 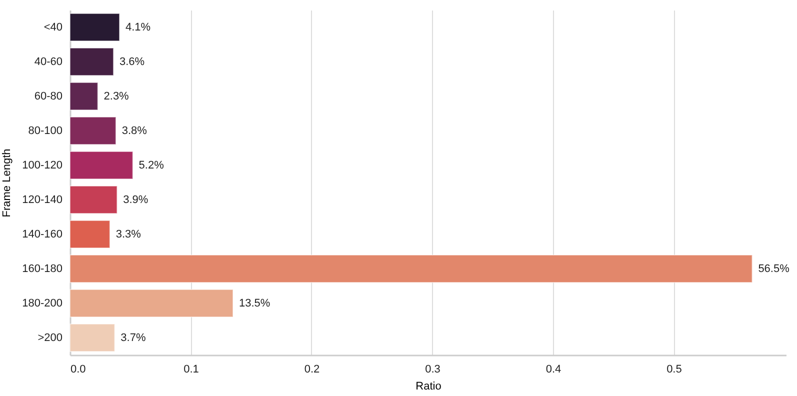 I want to click on y-tick-label: >200, so click(x=50, y=338).